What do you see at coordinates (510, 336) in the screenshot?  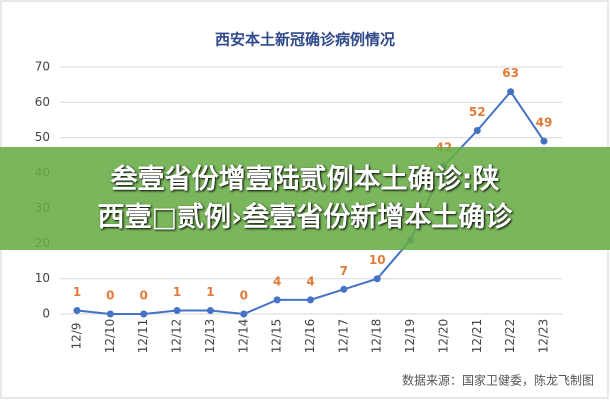 I see `x-tick-label: 12/22` at bounding box center [510, 336].